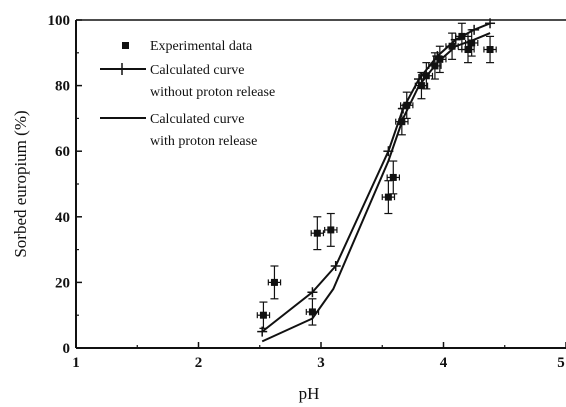 This screenshot has width=566, height=407. Describe the element at coordinates (20, 183) in the screenshot. I see `y-axis-title: Sorbed europium (%)` at that location.